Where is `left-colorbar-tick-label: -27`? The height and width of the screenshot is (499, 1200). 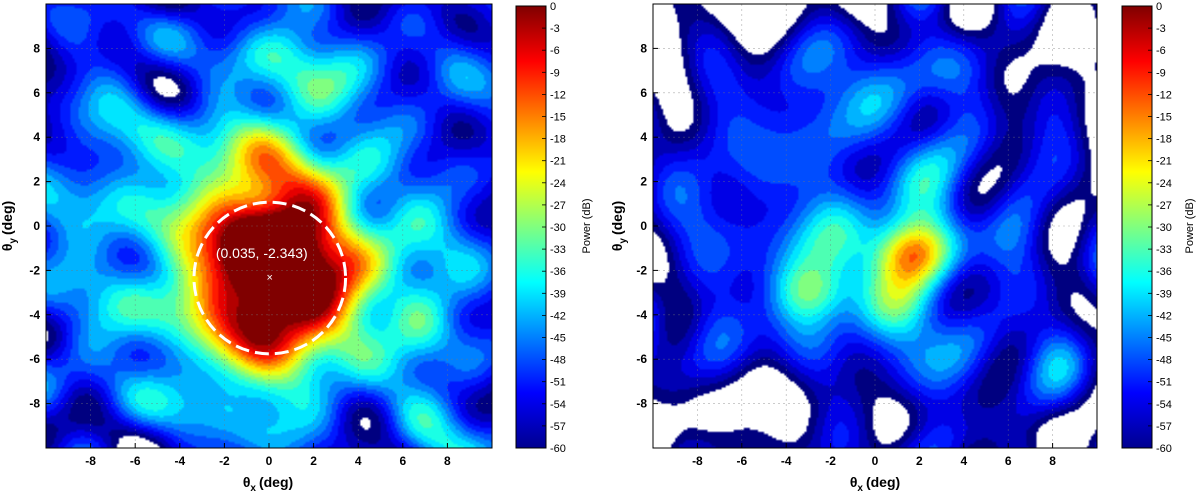
left-colorbar-tick-label: -27 is located at coordinates (558, 206).